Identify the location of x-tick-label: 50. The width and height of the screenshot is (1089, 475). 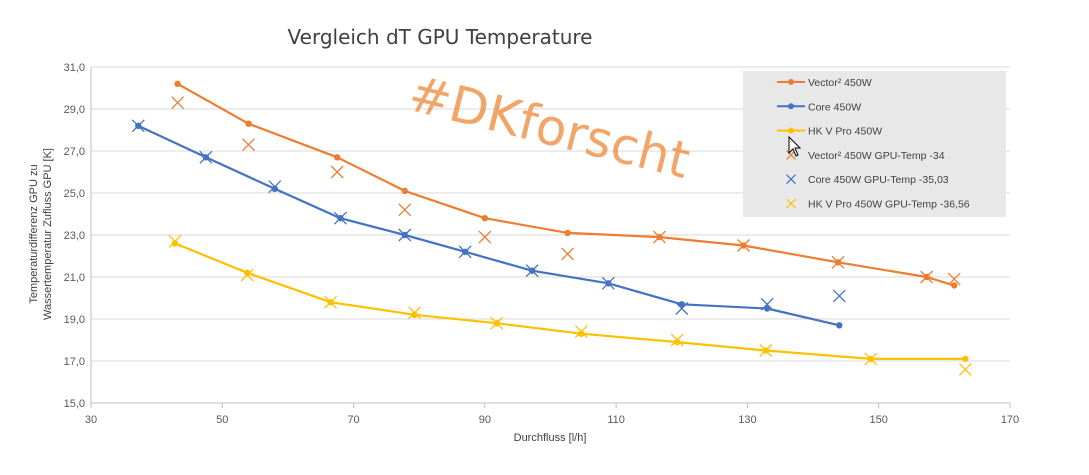
(222, 420).